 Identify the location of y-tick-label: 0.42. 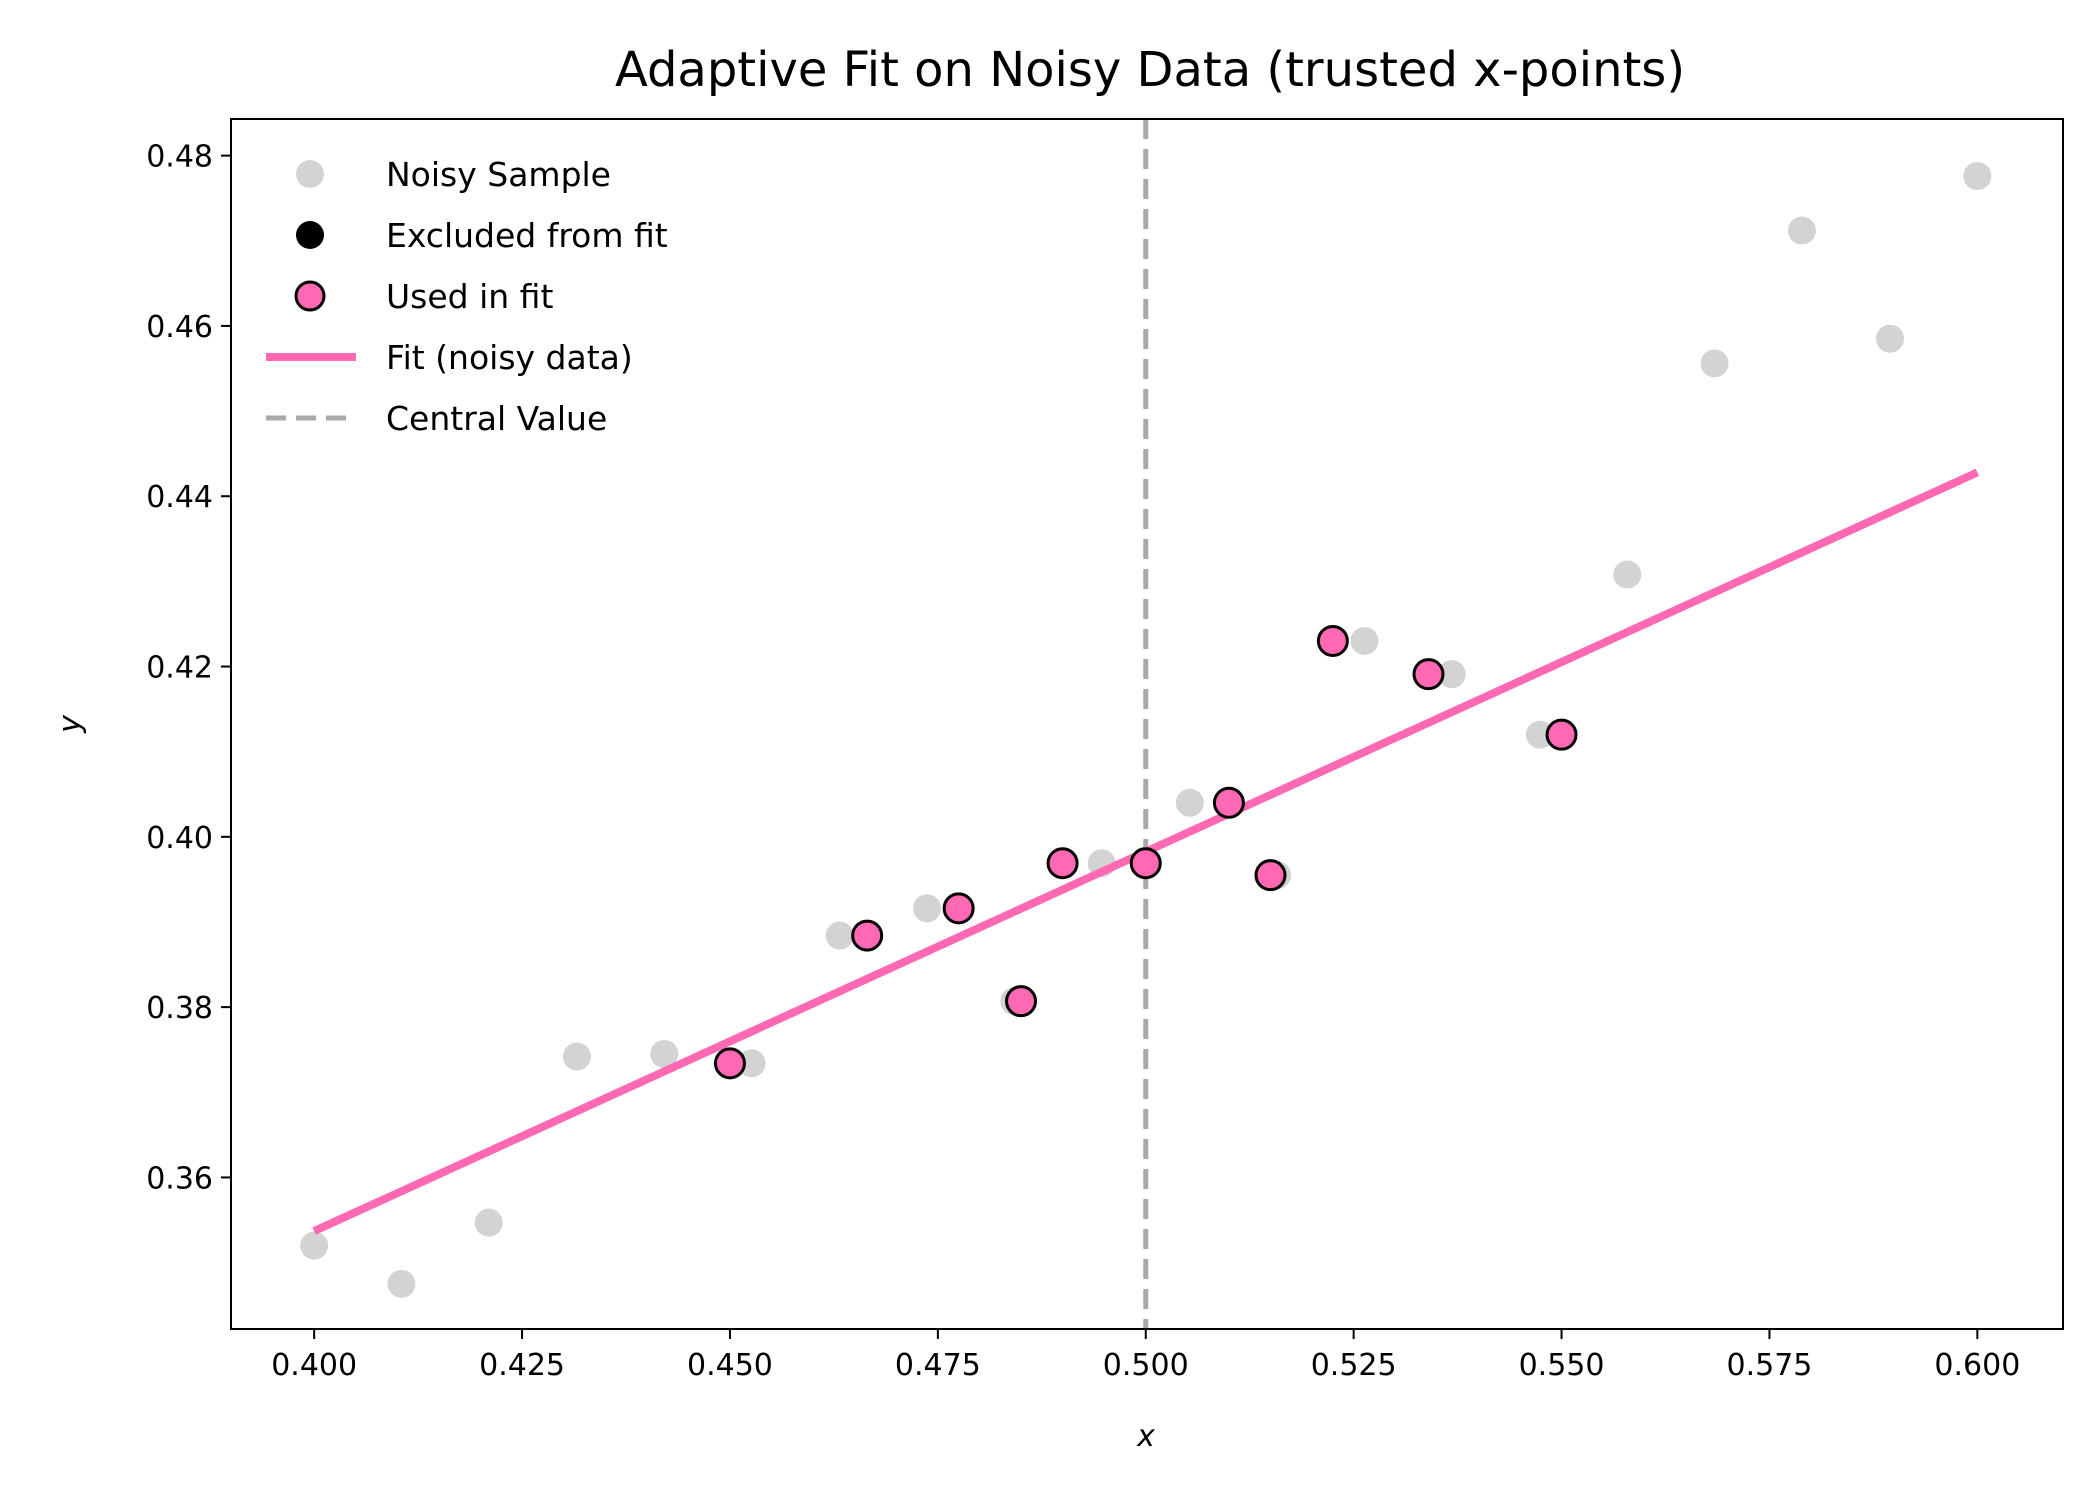
(179, 668).